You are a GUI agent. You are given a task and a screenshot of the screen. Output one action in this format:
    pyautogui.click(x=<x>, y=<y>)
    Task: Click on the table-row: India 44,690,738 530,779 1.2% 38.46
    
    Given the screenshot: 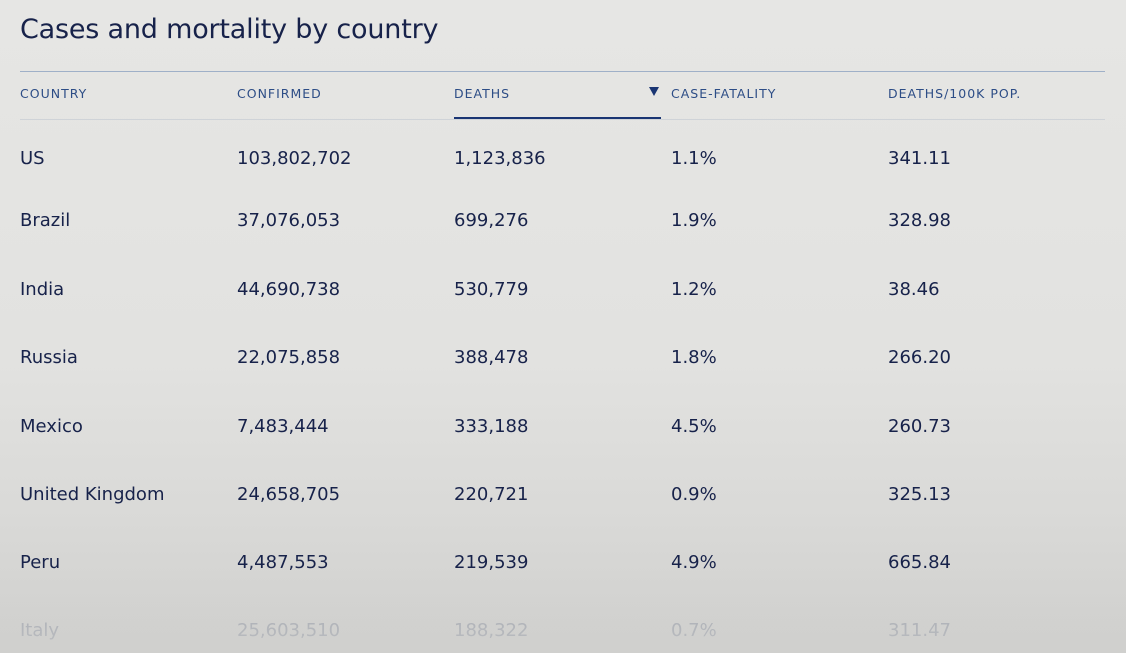 What is the action you would take?
    pyautogui.click(x=562, y=294)
    